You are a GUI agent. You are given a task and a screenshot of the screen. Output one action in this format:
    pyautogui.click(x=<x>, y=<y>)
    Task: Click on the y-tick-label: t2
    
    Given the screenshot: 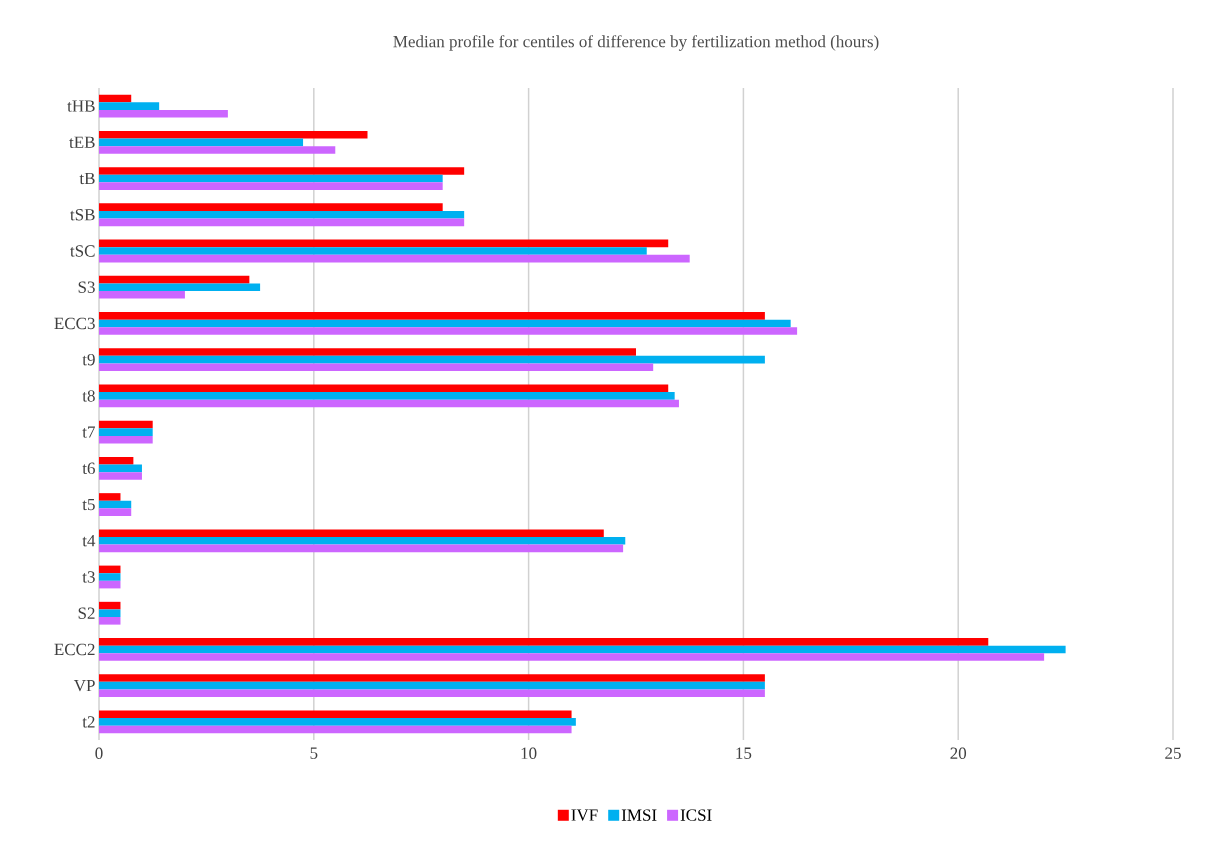 What is the action you would take?
    pyautogui.click(x=88, y=722)
    